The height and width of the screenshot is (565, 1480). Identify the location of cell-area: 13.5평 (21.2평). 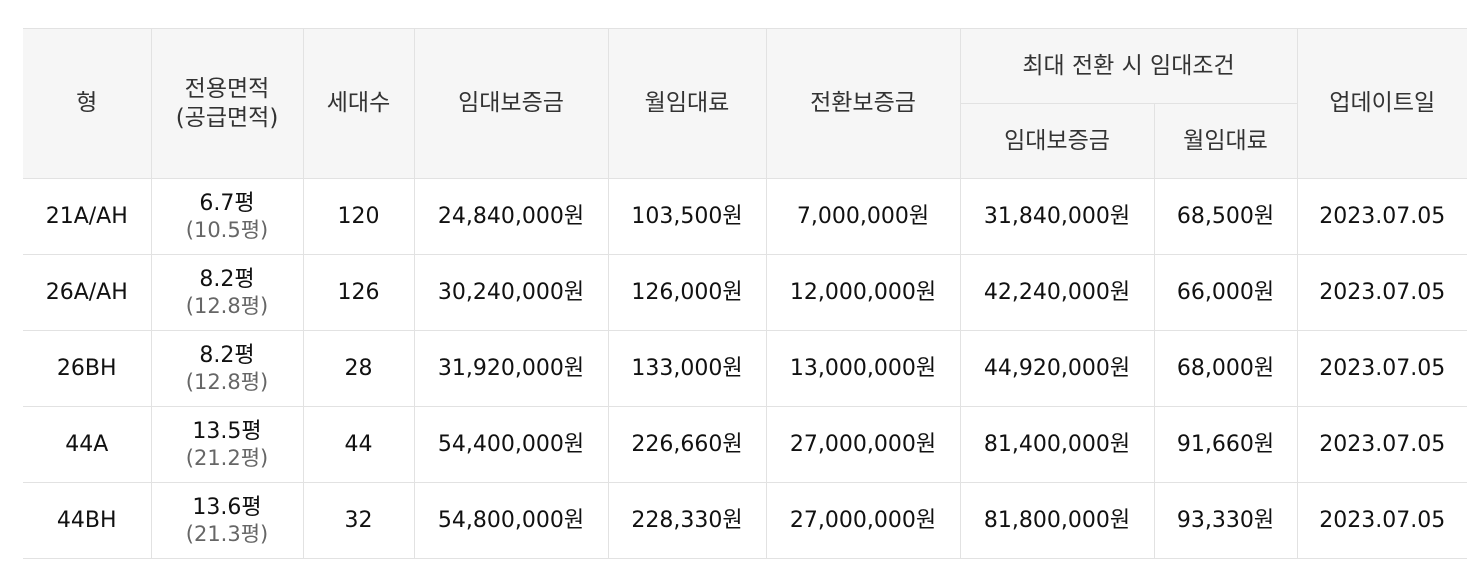
(227, 444).